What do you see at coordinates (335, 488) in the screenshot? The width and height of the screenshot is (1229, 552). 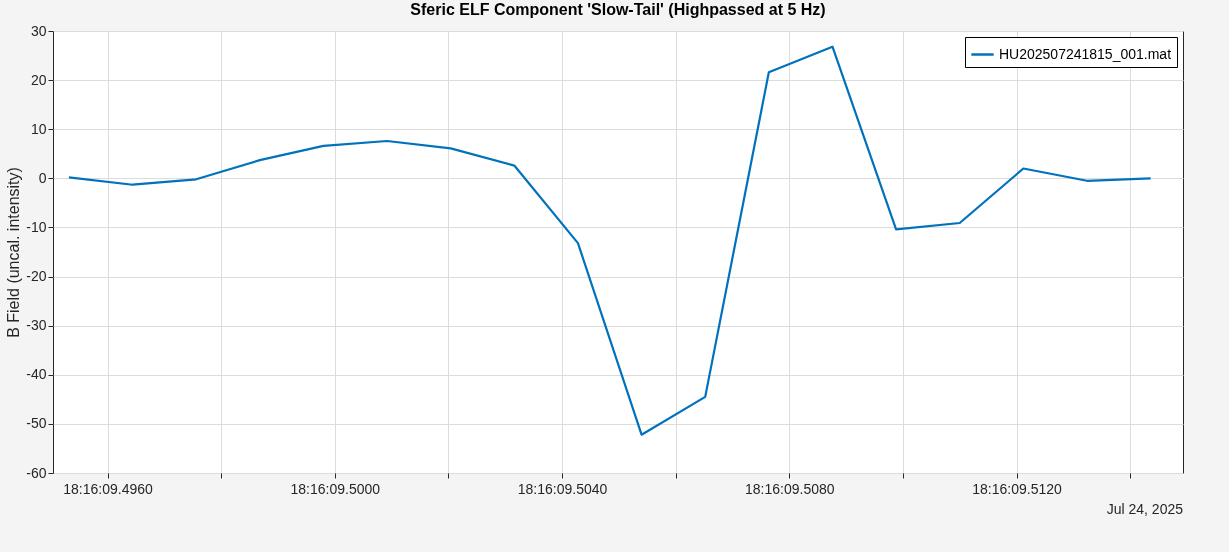 I see `x-tick-label: 18:16:09.5000` at bounding box center [335, 488].